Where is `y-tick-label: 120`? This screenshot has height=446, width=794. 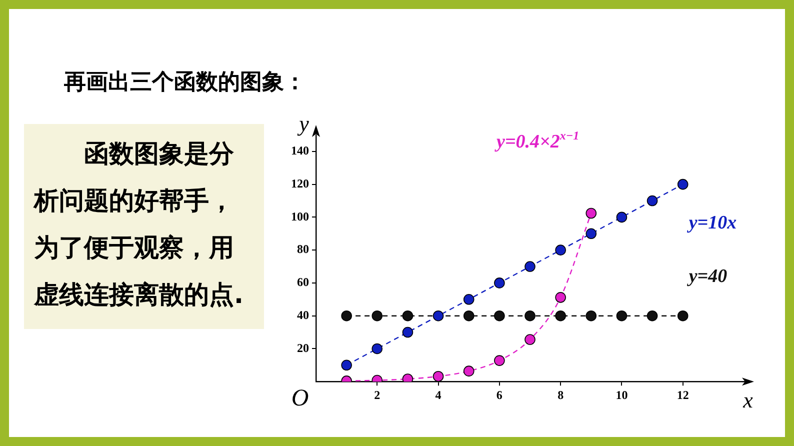 y-tick-label: 120 is located at coordinates (300, 183).